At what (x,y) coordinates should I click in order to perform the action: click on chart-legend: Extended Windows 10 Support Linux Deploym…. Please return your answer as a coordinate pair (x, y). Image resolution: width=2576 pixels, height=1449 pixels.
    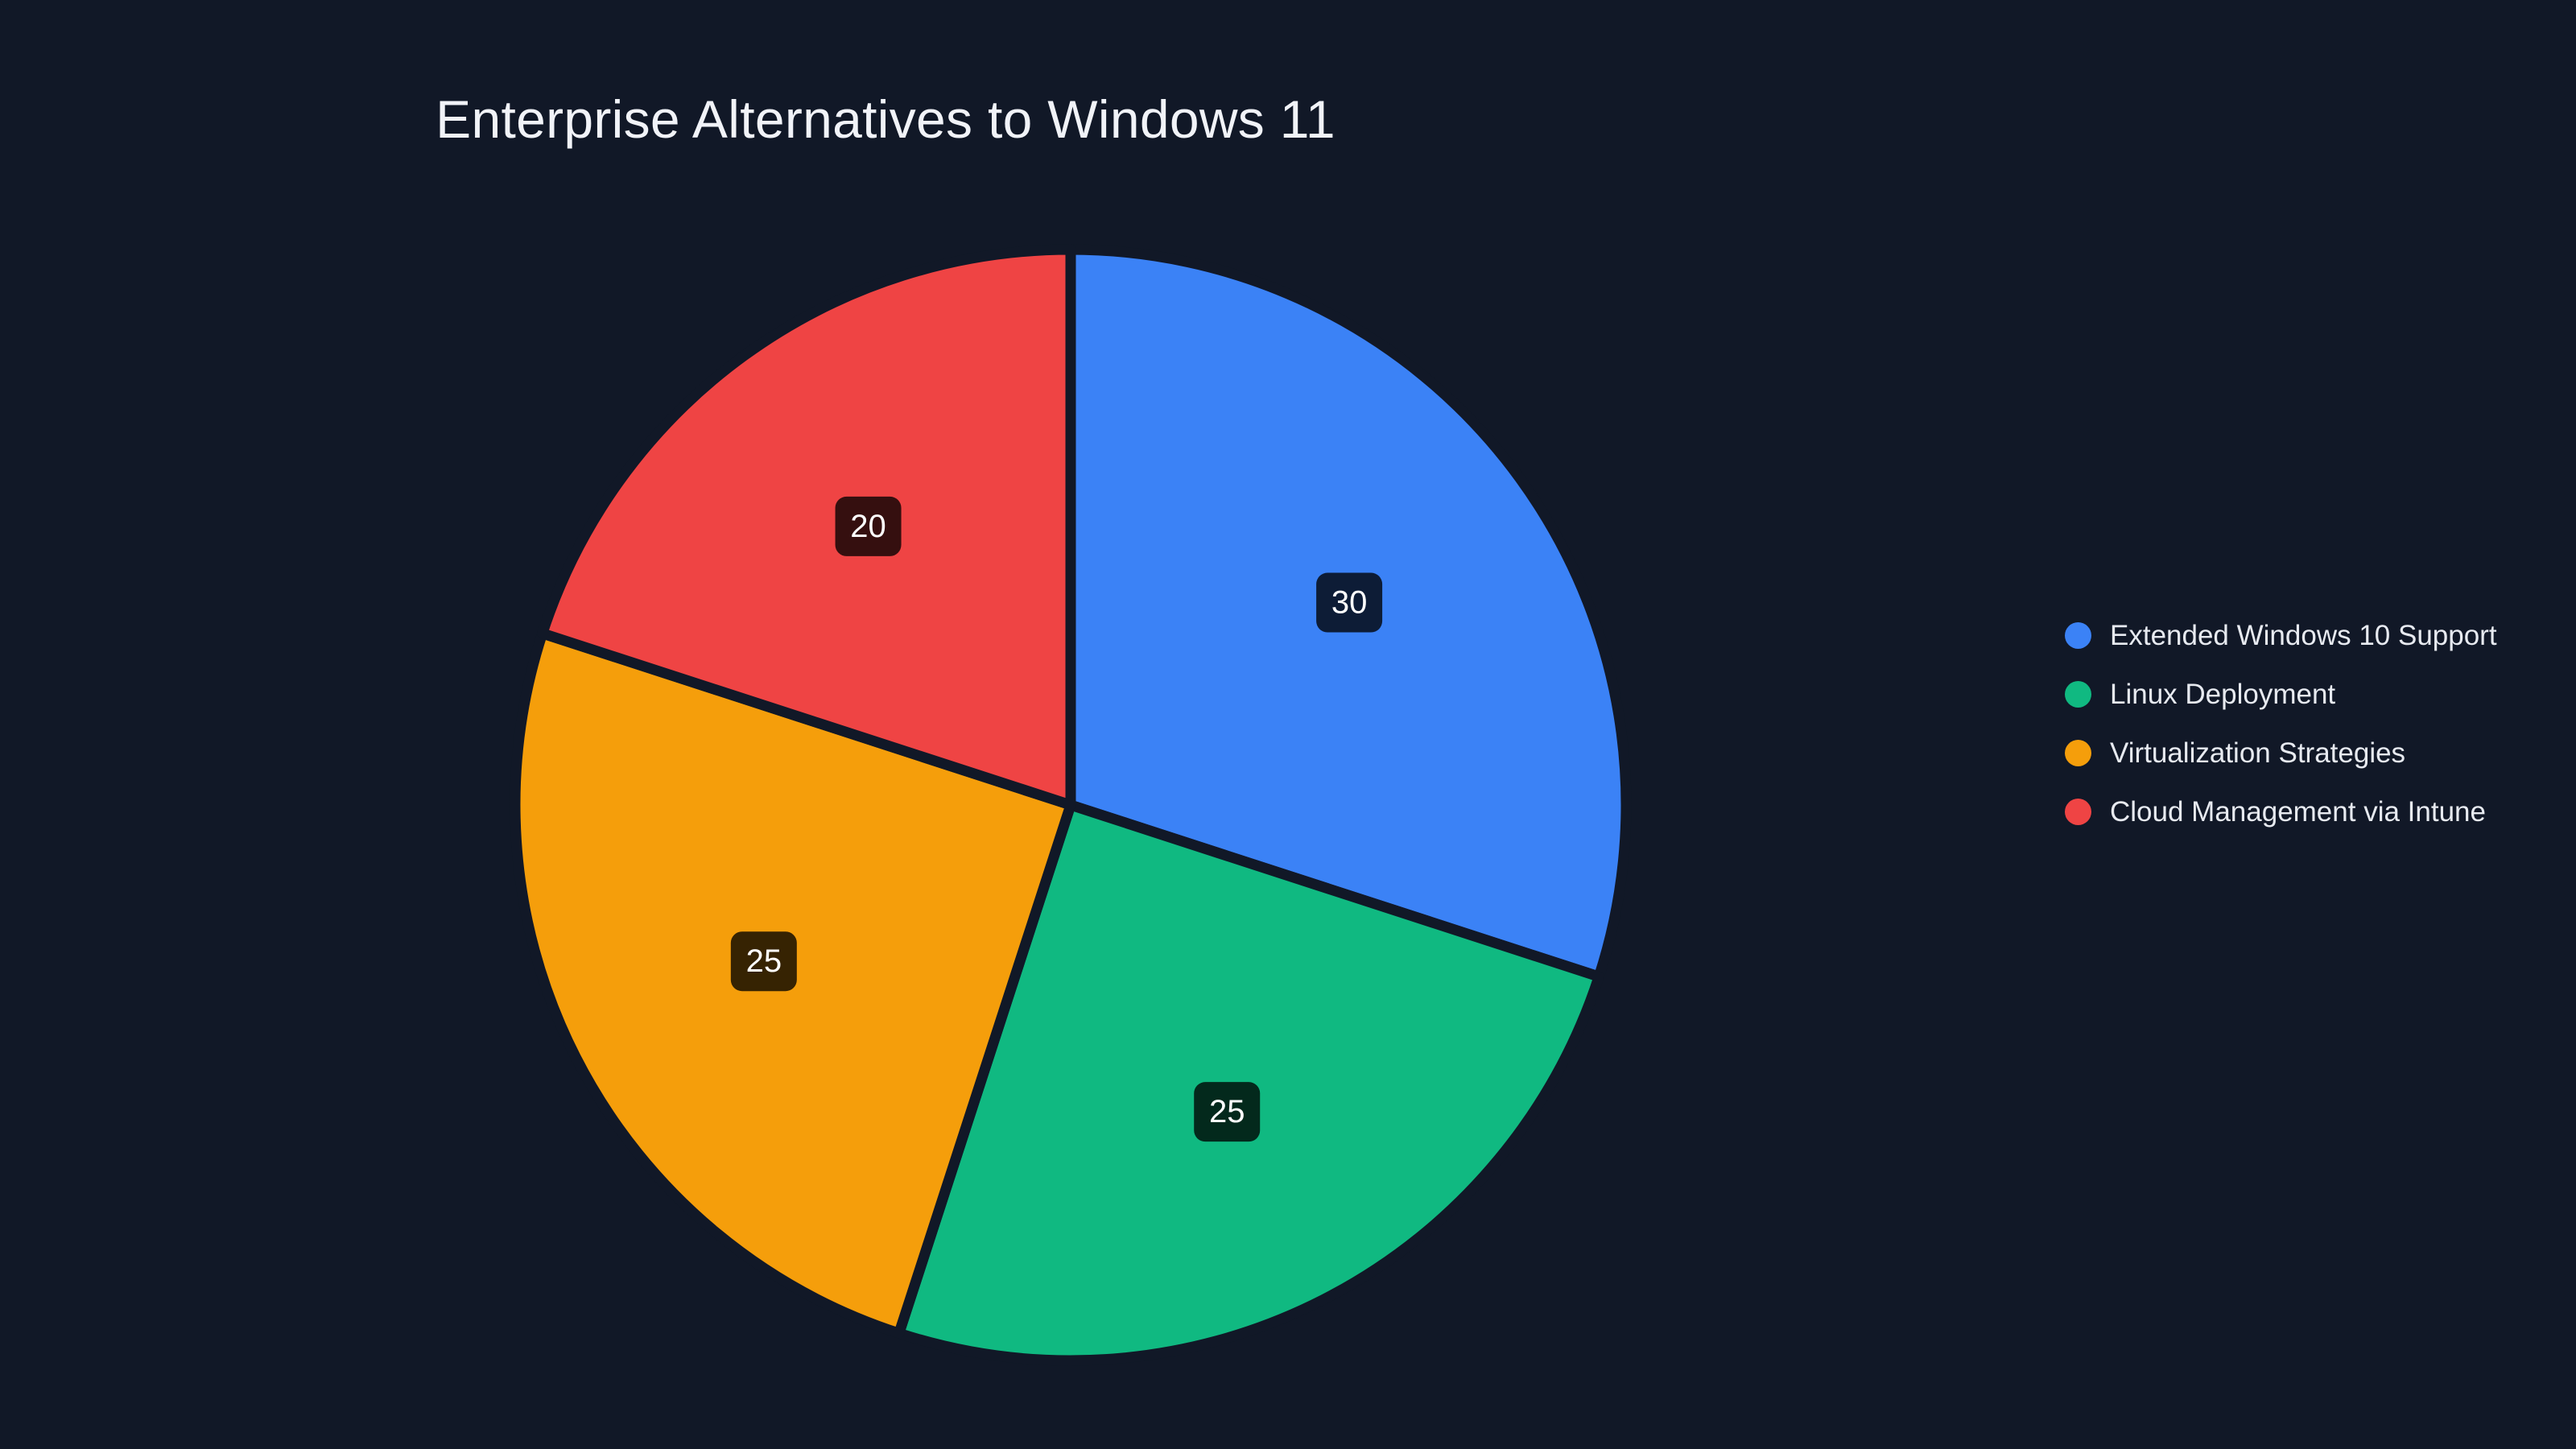
    Looking at the image, I should click on (2281, 723).